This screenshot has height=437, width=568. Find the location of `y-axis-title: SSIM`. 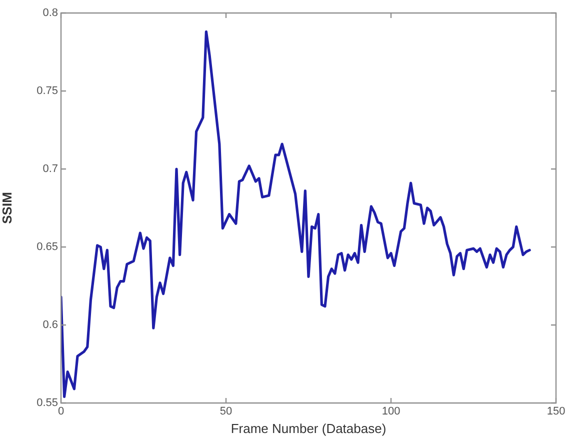

y-axis-title: SSIM is located at coordinates (7, 208).